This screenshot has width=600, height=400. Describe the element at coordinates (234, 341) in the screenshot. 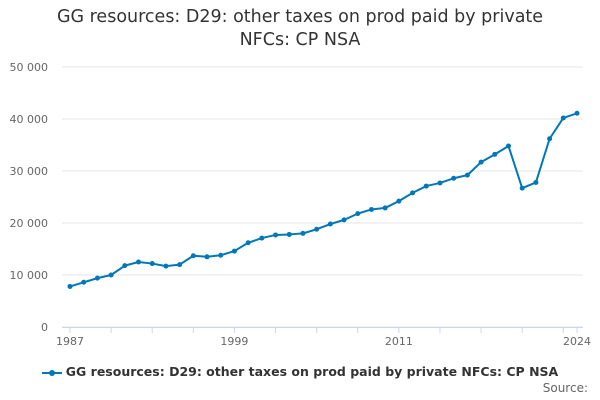

I see `x-tick-label: 1999` at that location.